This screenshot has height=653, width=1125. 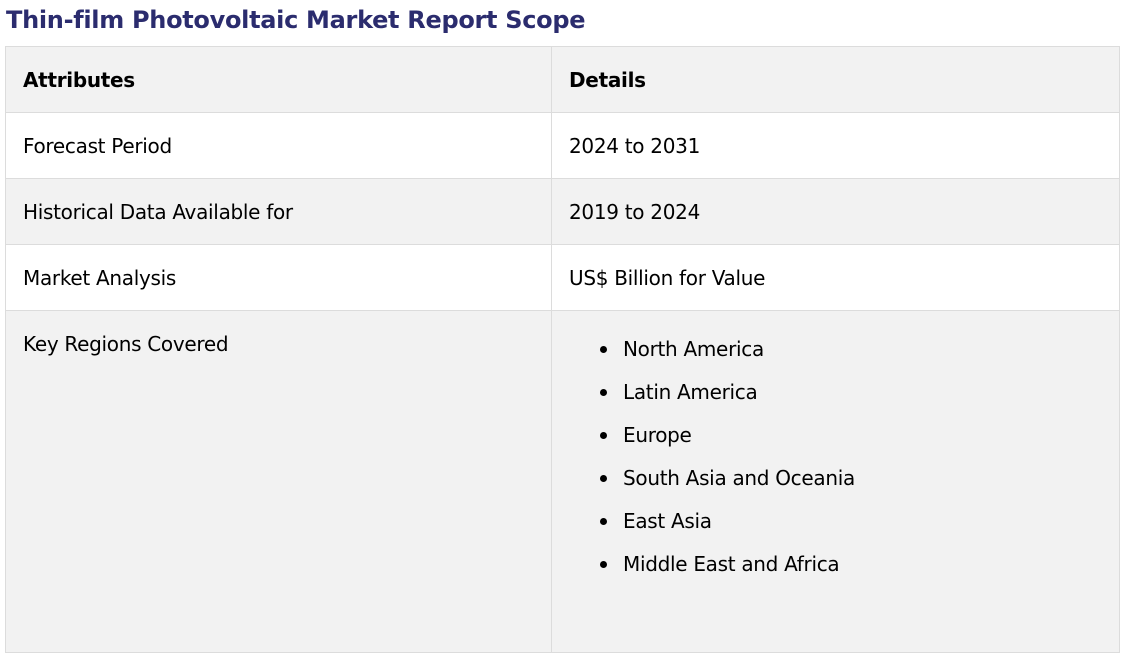 I want to click on region-label: Middle East and Africa, so click(x=731, y=564).